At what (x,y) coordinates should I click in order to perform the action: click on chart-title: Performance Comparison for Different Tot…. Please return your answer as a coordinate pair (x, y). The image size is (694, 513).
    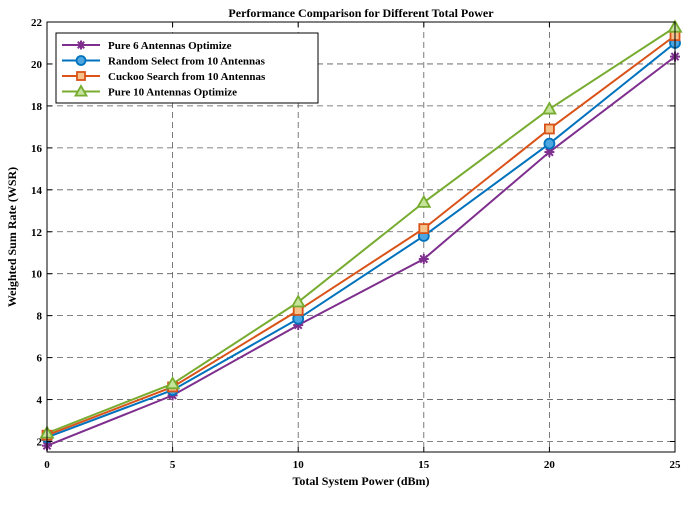
    Looking at the image, I should click on (361, 13).